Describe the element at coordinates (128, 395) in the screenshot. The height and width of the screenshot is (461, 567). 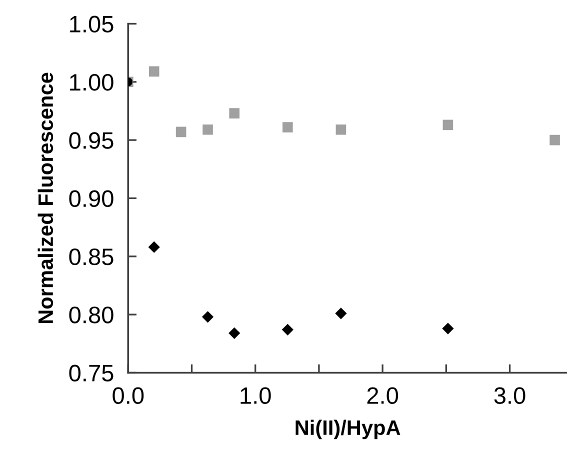
I see `x-tick-label: 0.0` at that location.